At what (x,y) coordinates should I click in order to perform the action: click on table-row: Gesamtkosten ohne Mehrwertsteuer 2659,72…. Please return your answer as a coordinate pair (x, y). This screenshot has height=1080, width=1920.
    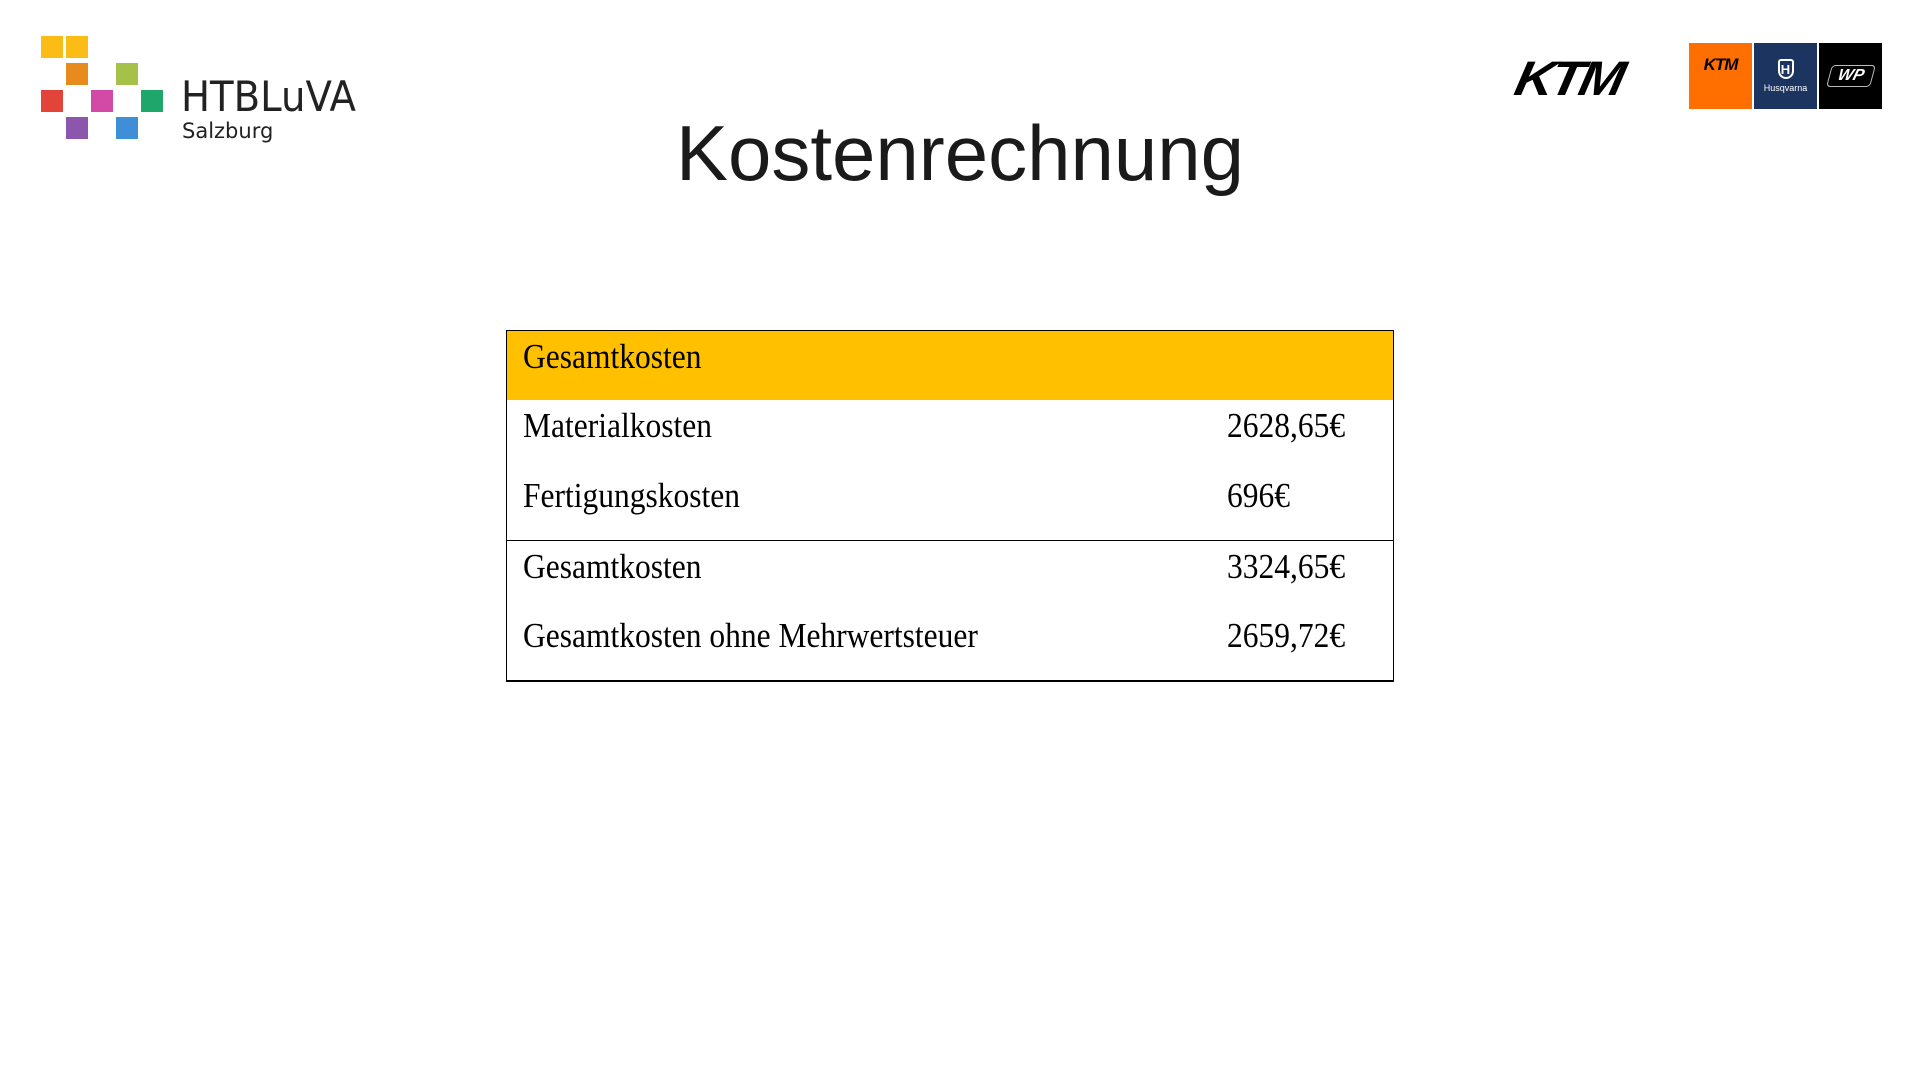
    Looking at the image, I should click on (950, 645).